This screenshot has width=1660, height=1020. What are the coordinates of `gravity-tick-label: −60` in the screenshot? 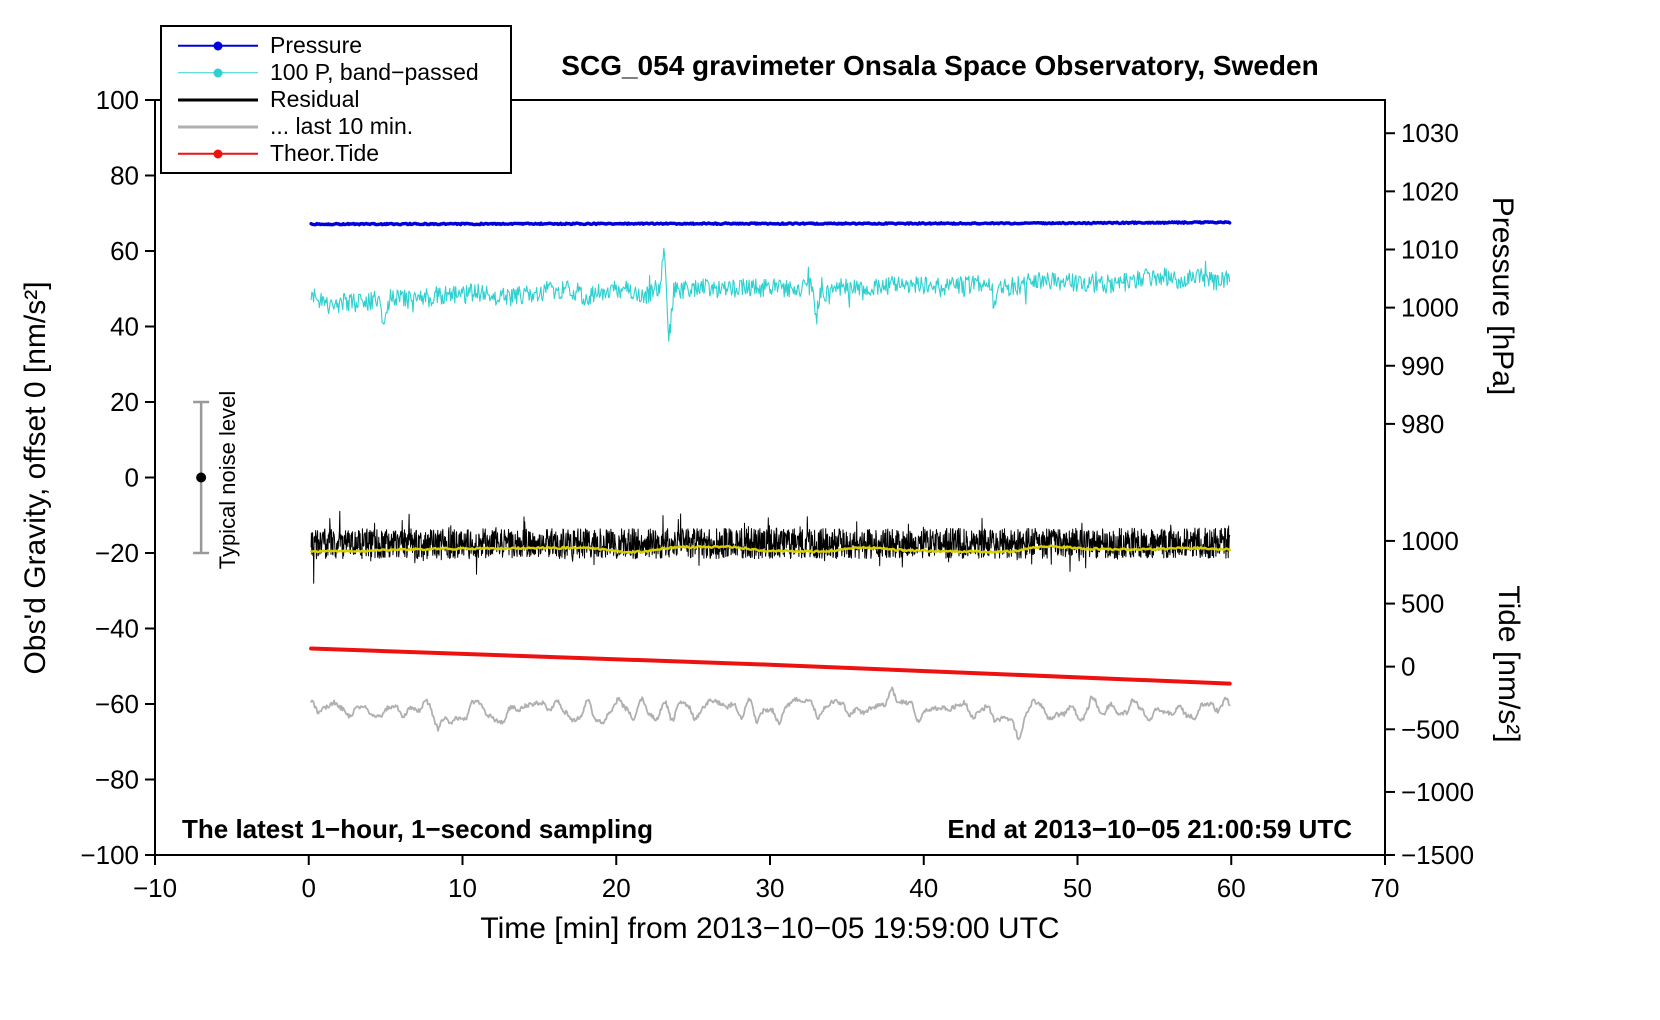 It's located at (117, 704).